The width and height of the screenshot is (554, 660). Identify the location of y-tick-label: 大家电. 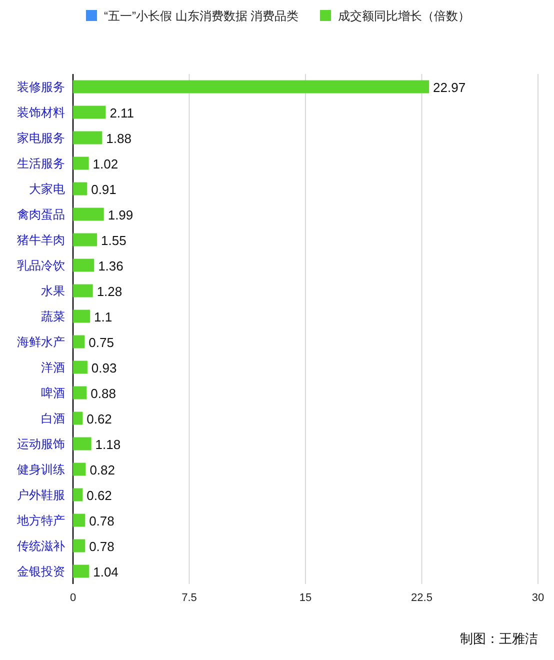
(47, 189).